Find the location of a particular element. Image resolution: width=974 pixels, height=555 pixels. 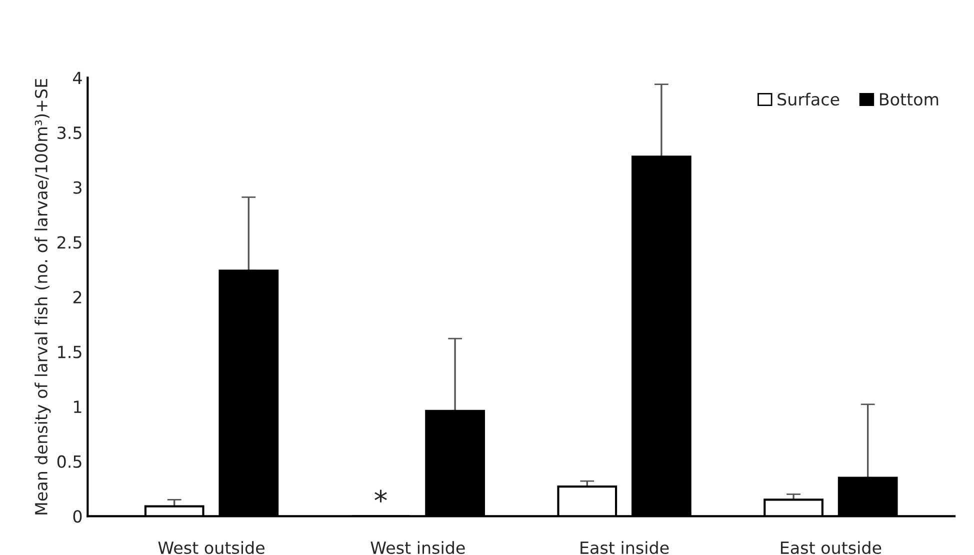

x-tick-label: West inside is located at coordinates (417, 547).